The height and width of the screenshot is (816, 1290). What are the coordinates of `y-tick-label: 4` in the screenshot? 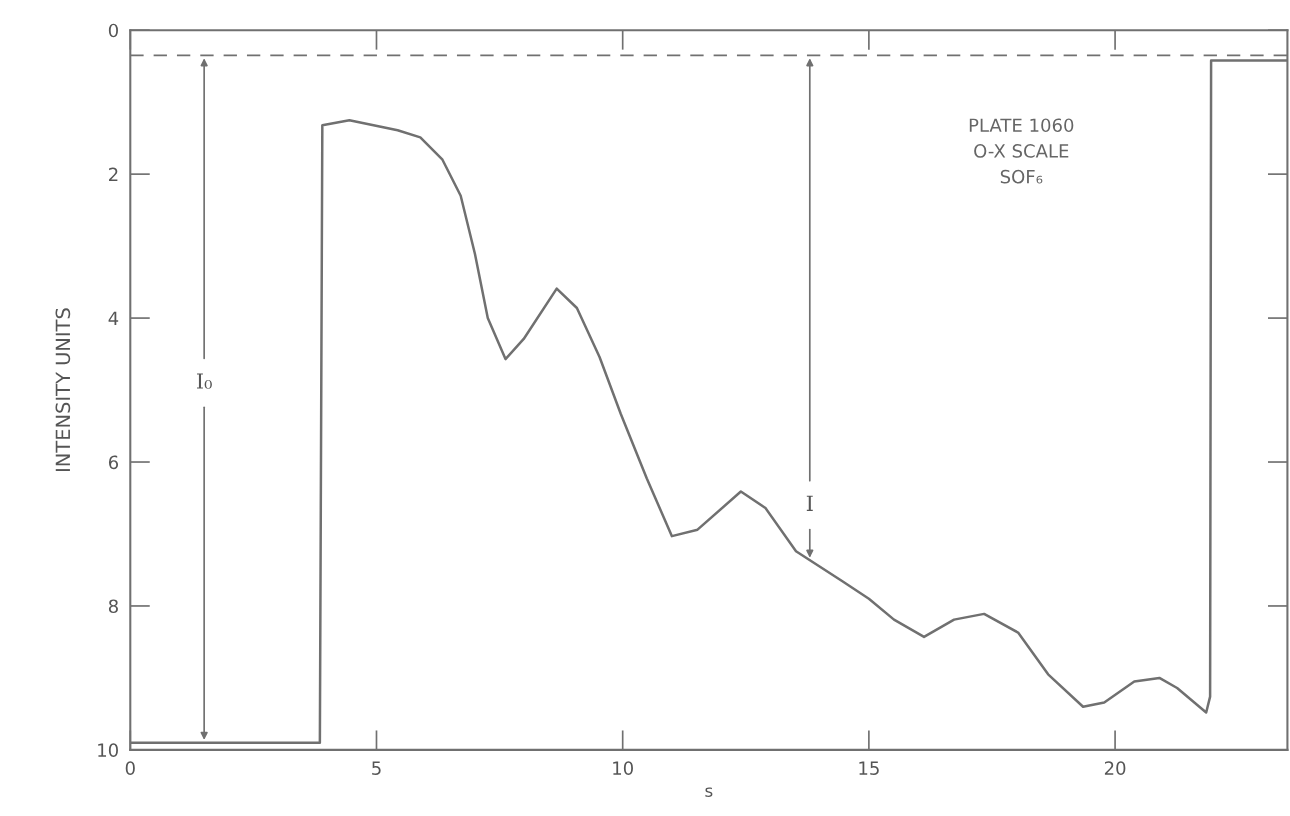 It's located at (113, 318).